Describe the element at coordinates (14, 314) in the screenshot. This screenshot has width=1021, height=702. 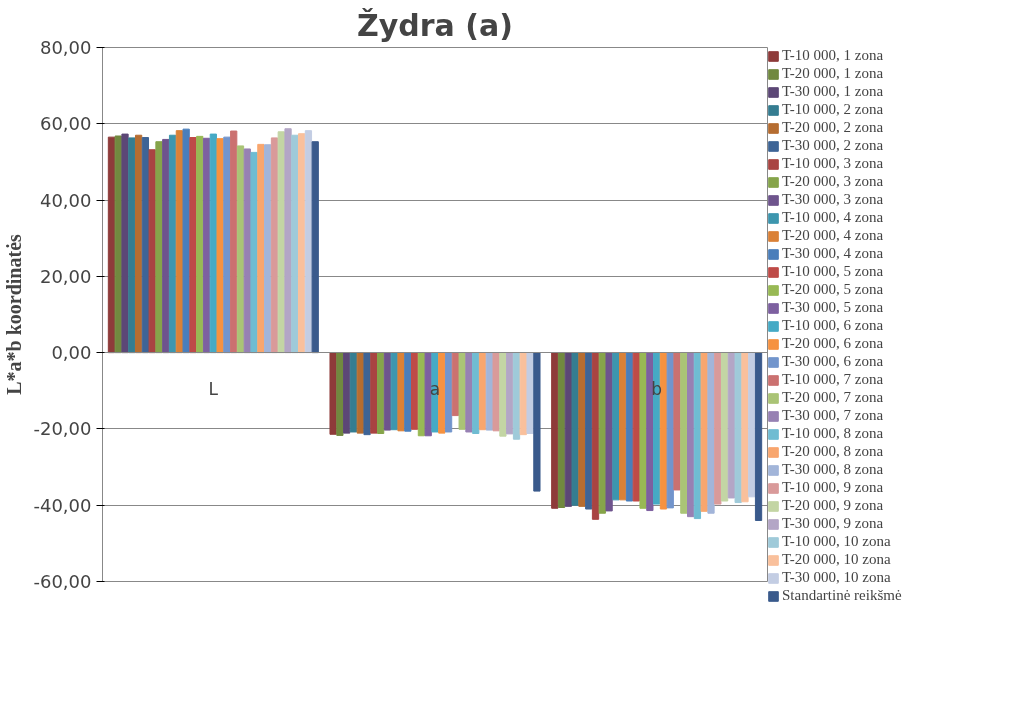
I see `y-axis-title: L*a*b koordinatės` at that location.